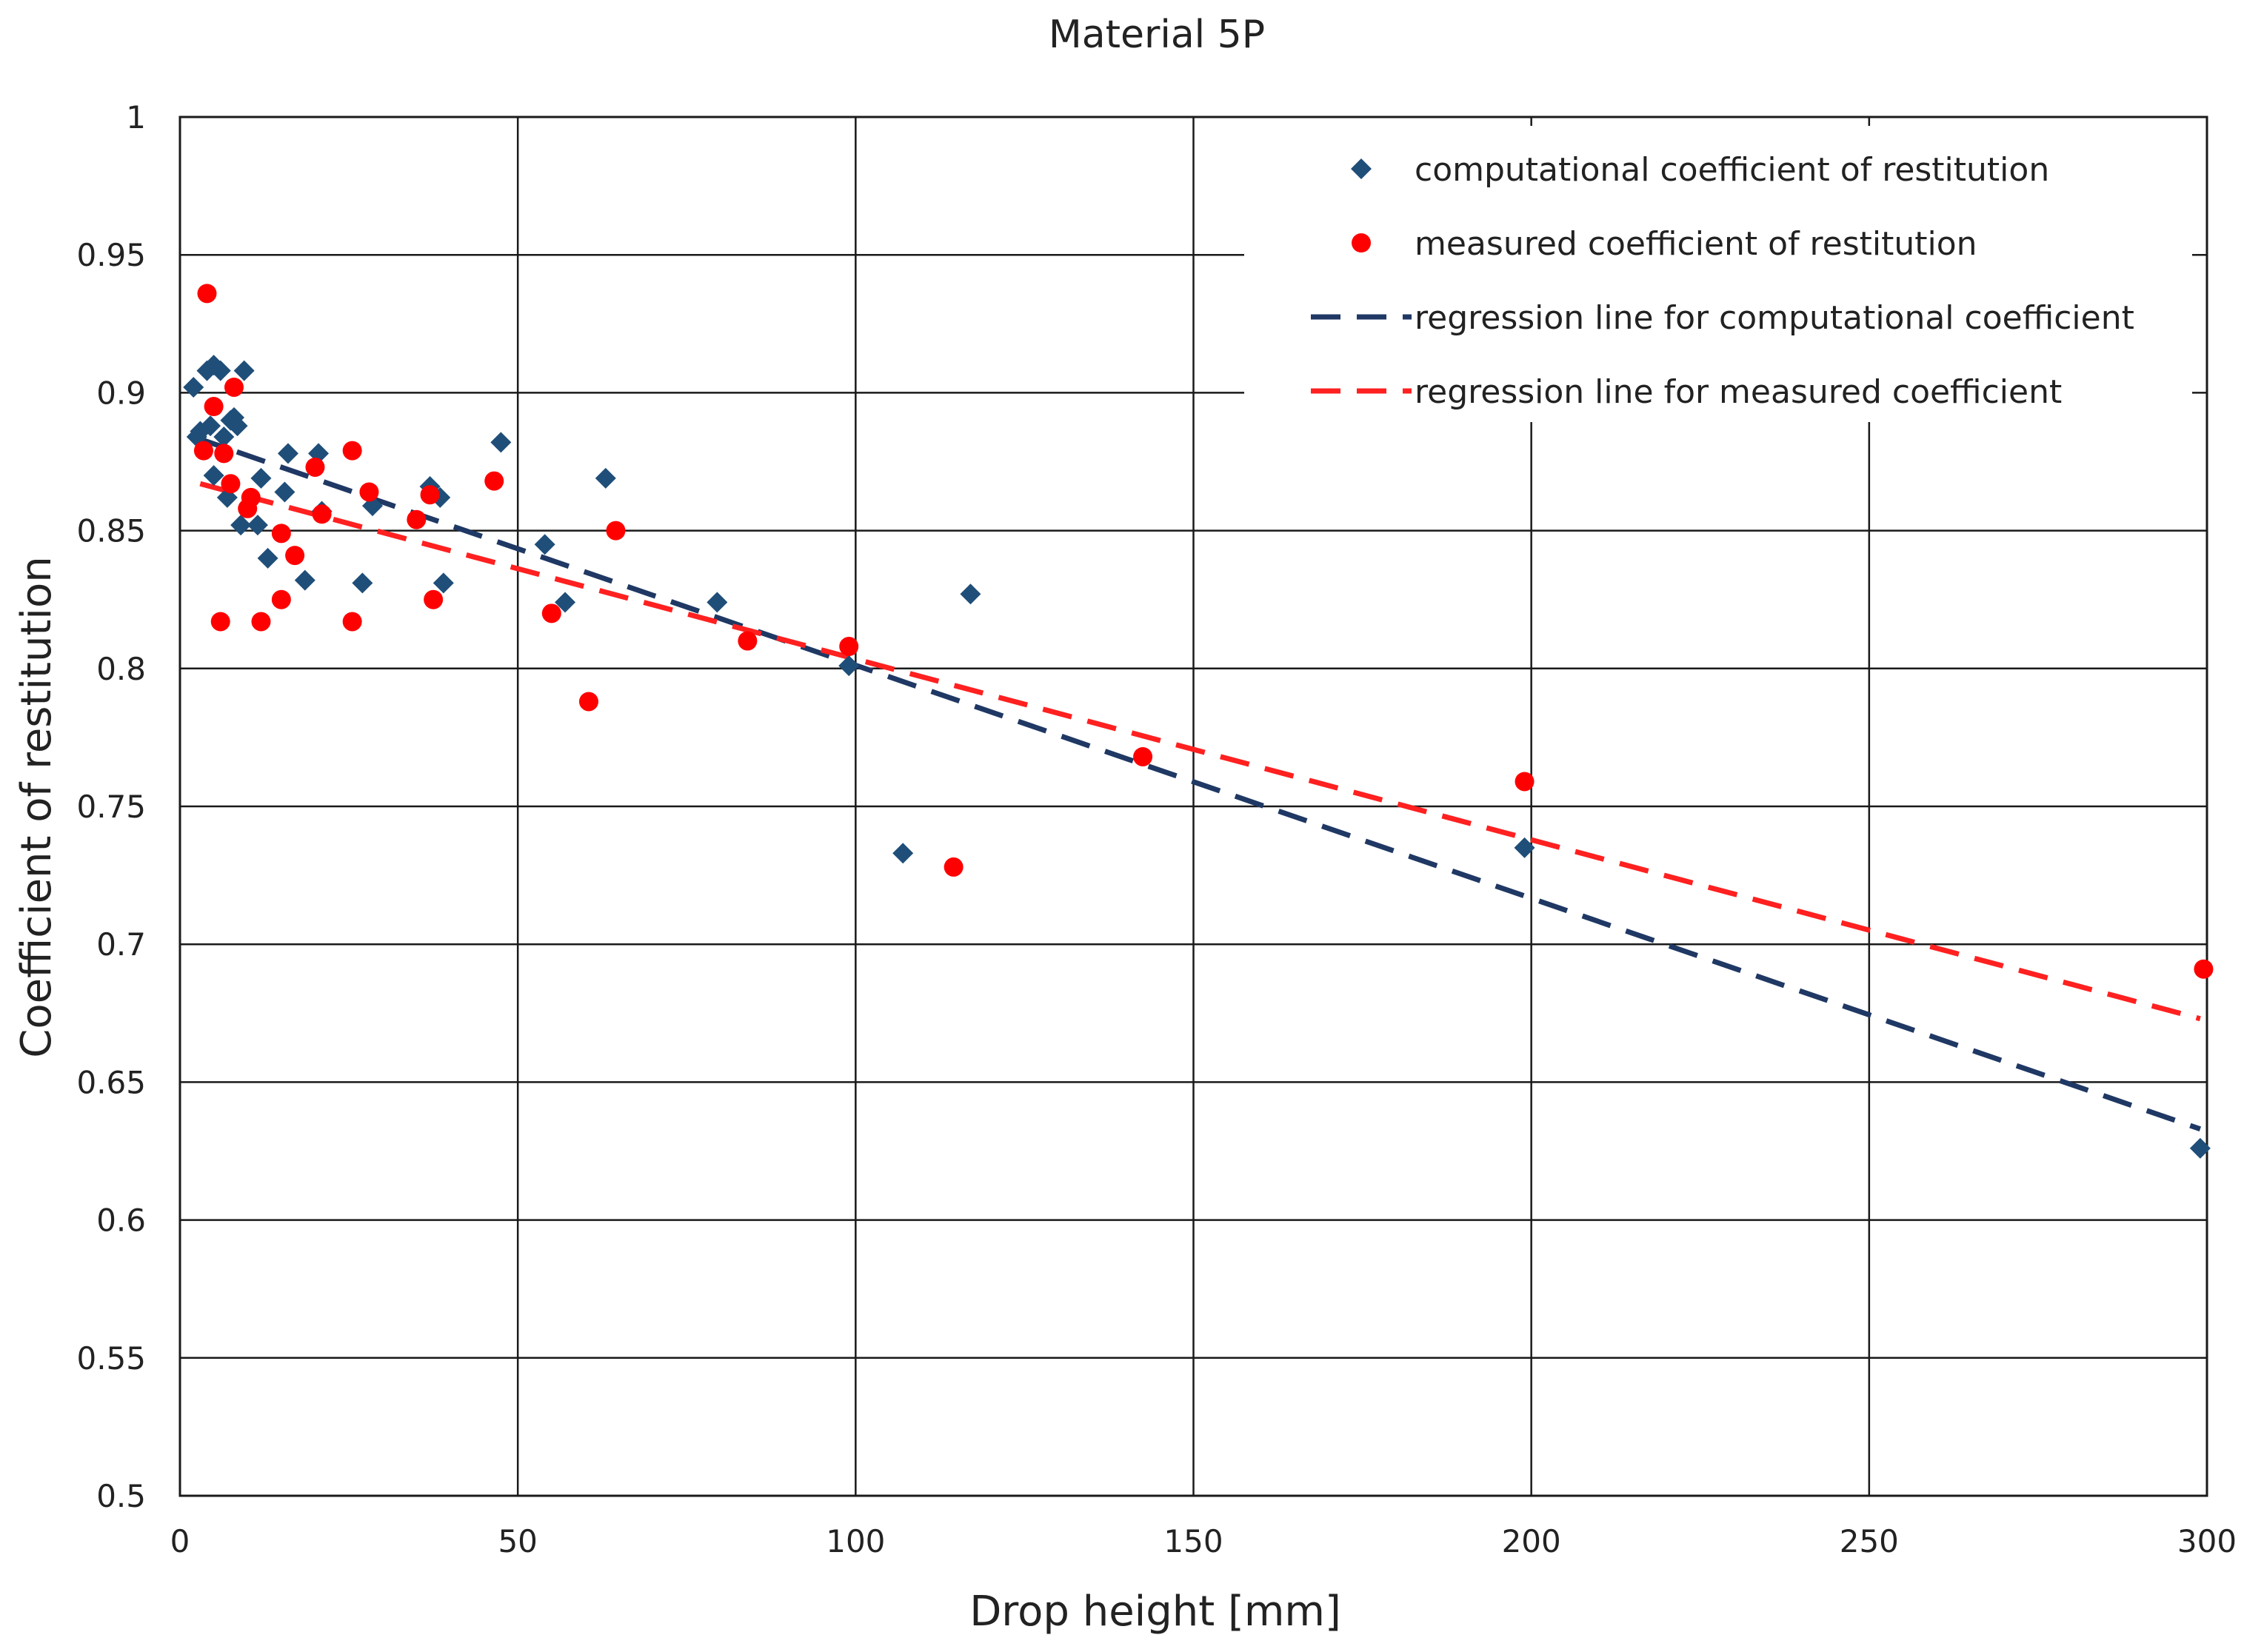 The width and height of the screenshot is (2244, 1652). I want to click on y-tick-label: 0.9, so click(121, 393).